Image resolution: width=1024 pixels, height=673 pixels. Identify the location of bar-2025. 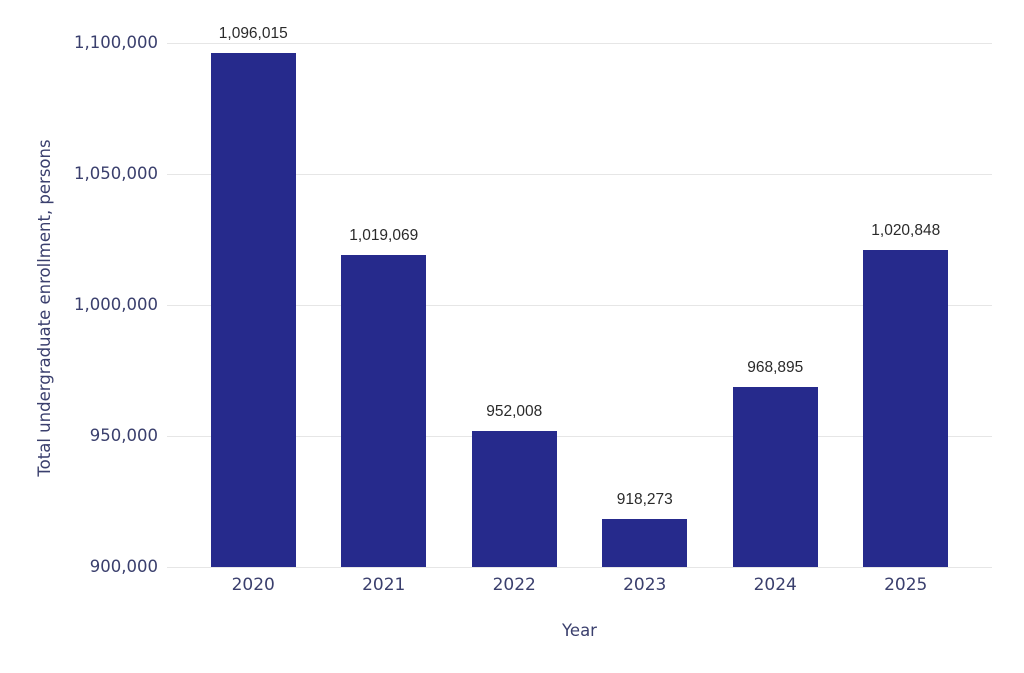
(906, 408).